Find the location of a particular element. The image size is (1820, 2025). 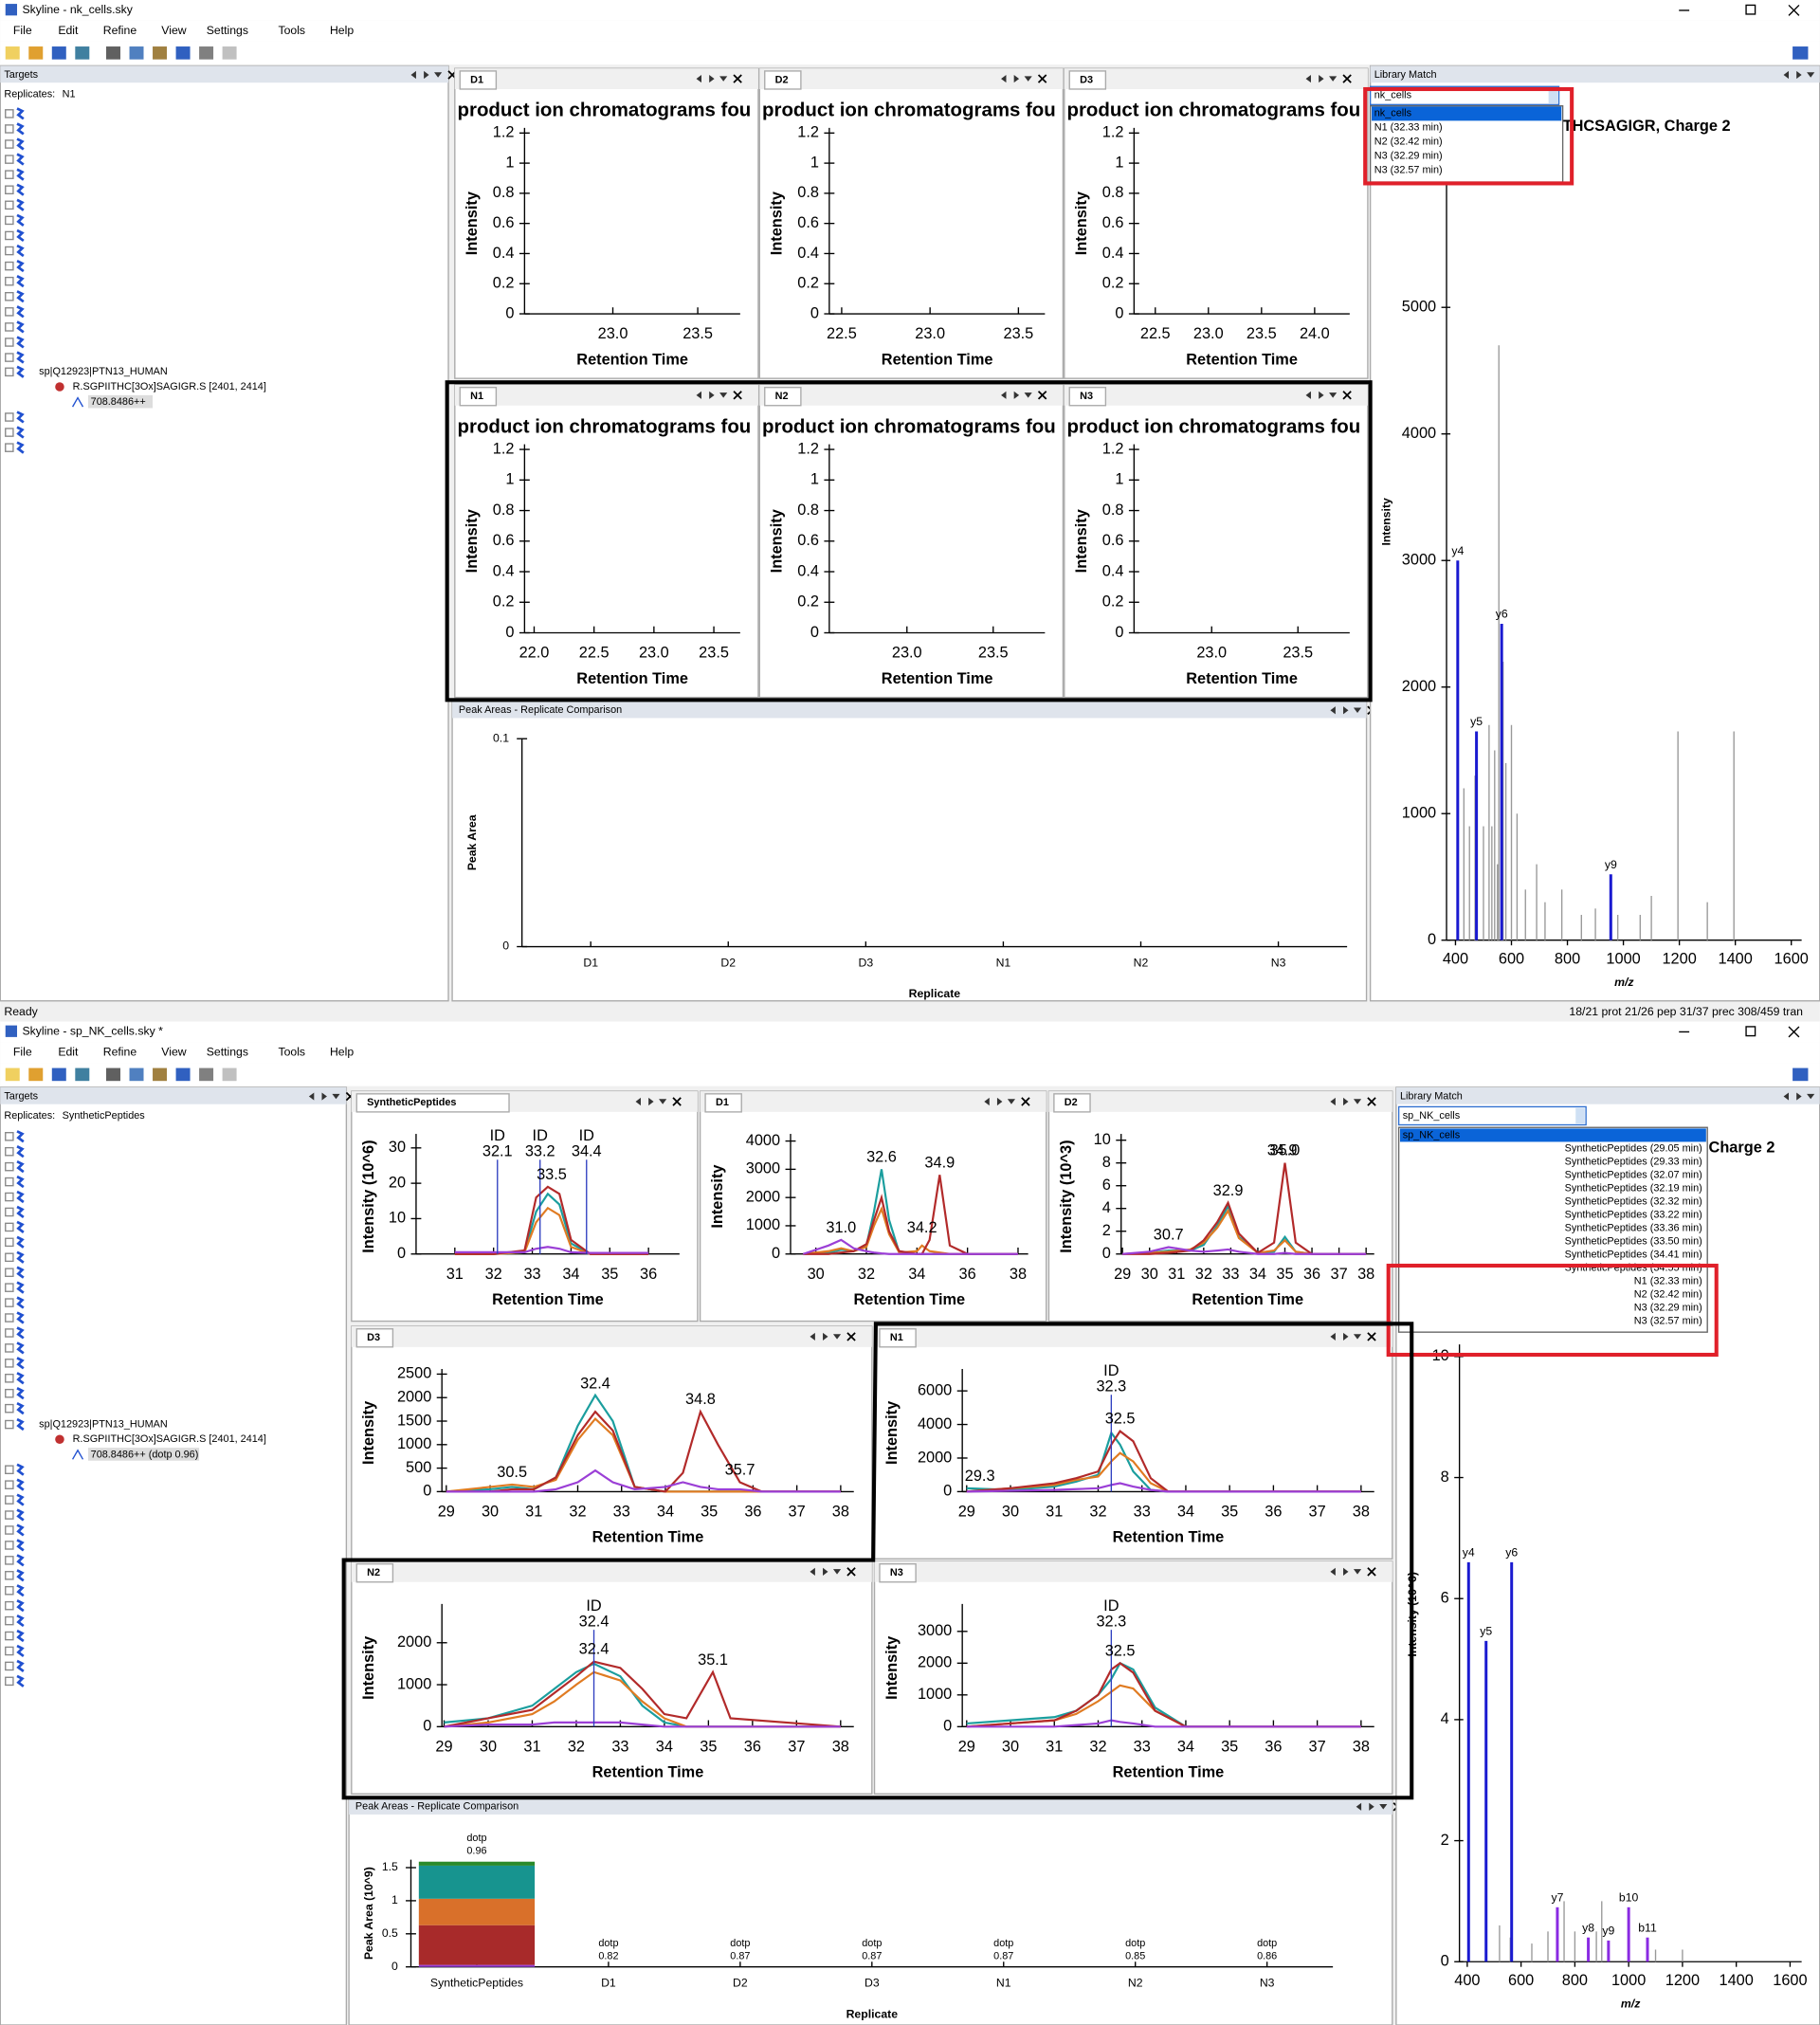

tab-label: SyntheticPeptides is located at coordinates (411, 1102).